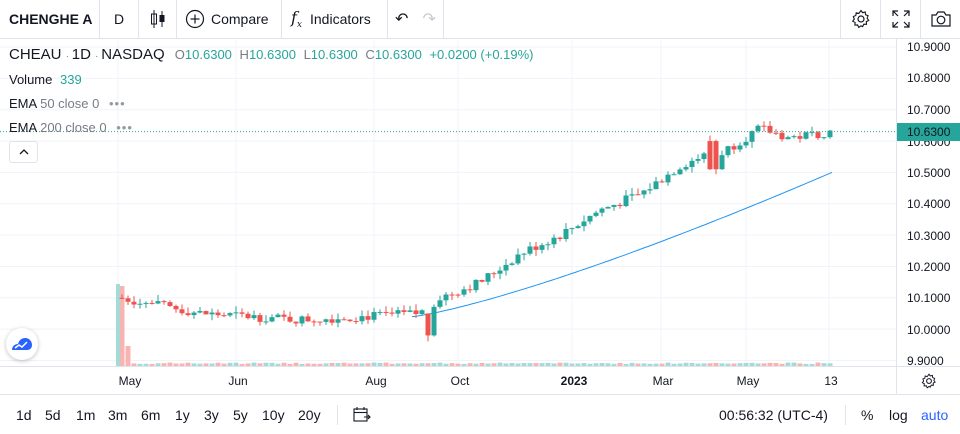 The image size is (960, 434). What do you see at coordinates (229, 19) in the screenshot?
I see `compare-button: Compare` at bounding box center [229, 19].